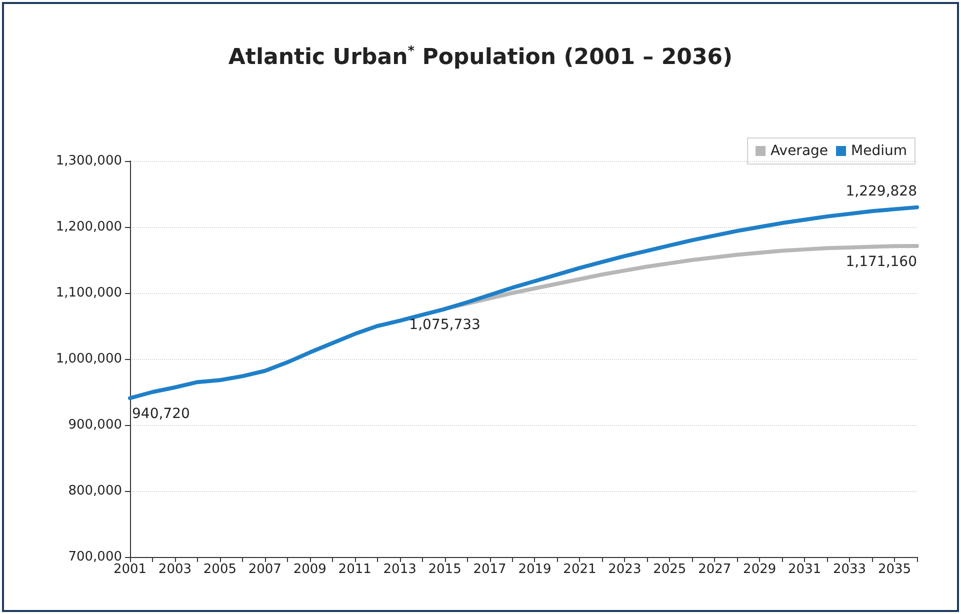 The height and width of the screenshot is (614, 961). I want to click on data-label: 1,171,160, so click(881, 262).